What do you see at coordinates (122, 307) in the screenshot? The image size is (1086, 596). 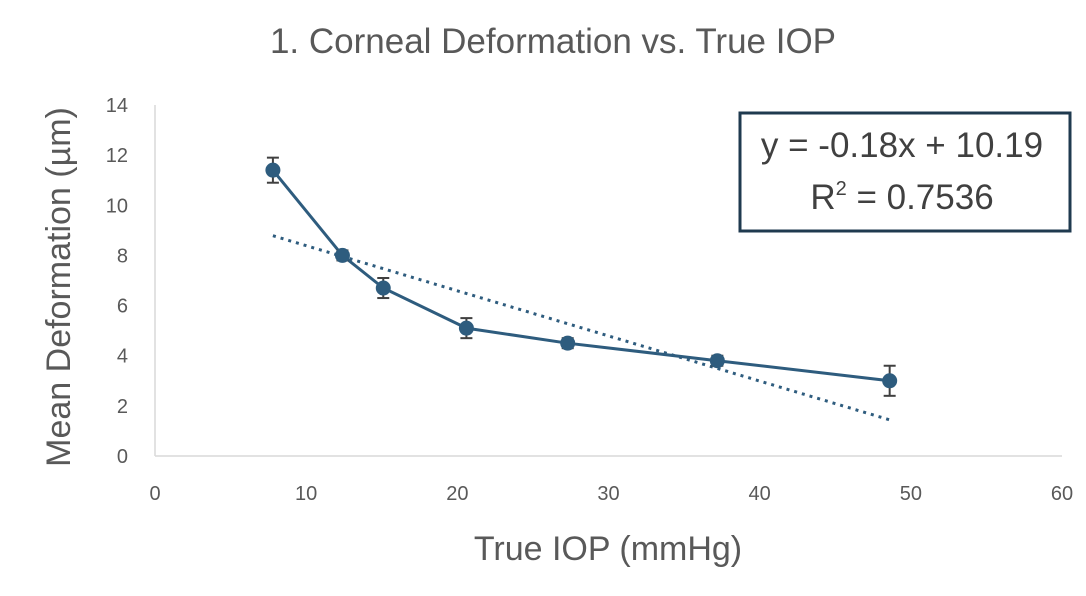 I see `y-tick-label: 6` at bounding box center [122, 307].